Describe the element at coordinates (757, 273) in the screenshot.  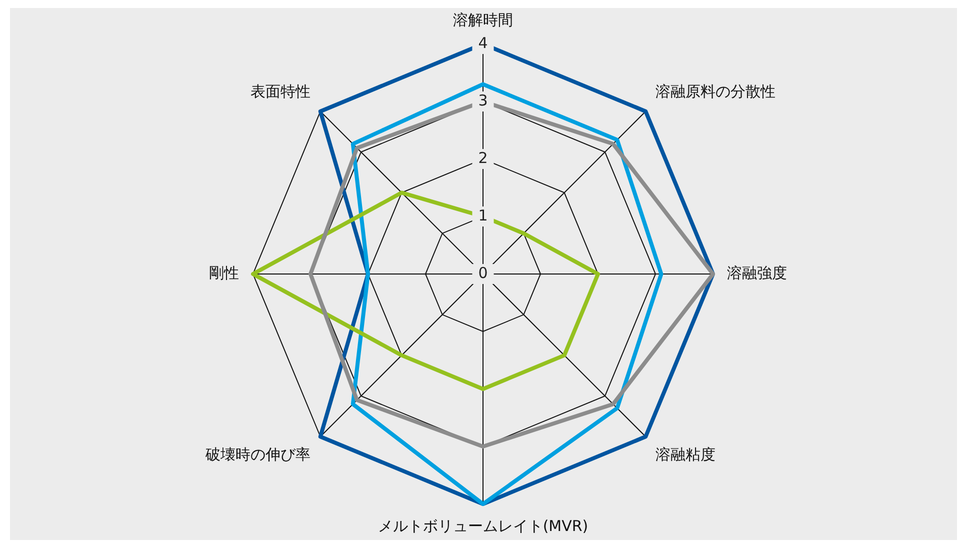
I see `spoke-label: 溶融強度` at that location.